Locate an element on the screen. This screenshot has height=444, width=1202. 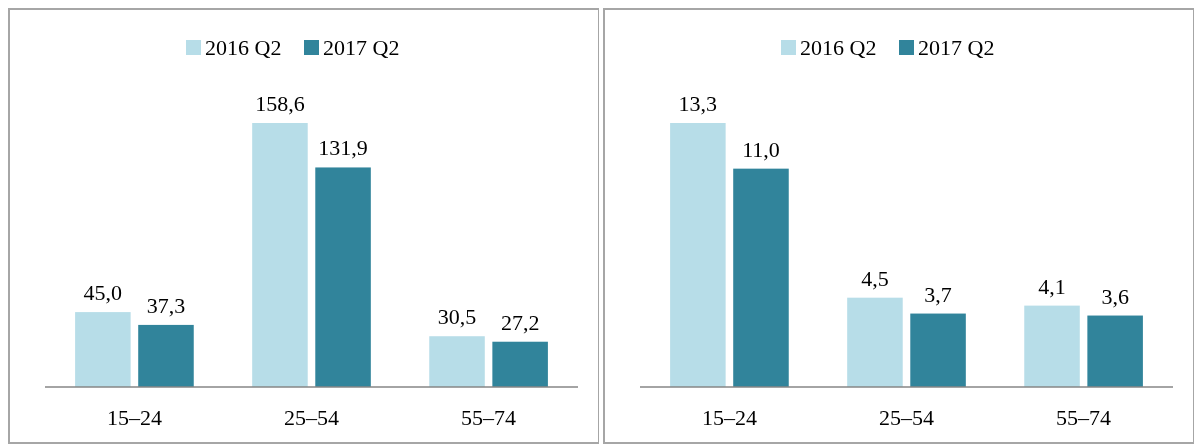
data-label: 13,3 is located at coordinates (698, 103).